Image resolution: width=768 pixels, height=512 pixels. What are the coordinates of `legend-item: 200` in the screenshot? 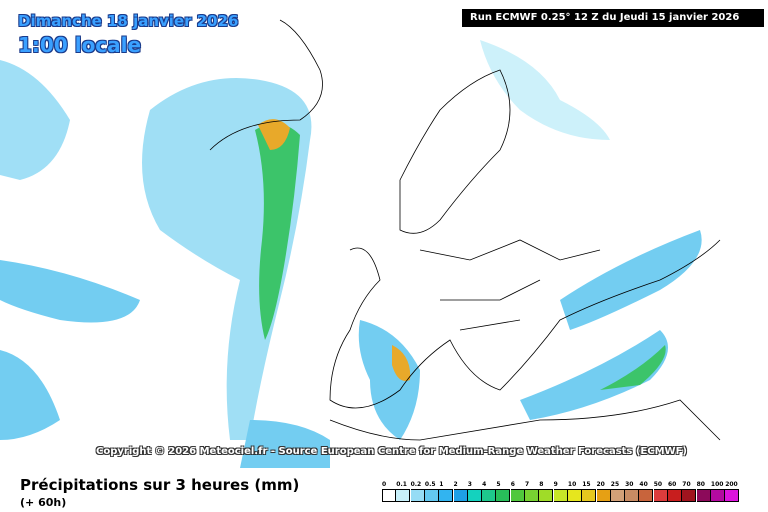 It's located at (732, 491).